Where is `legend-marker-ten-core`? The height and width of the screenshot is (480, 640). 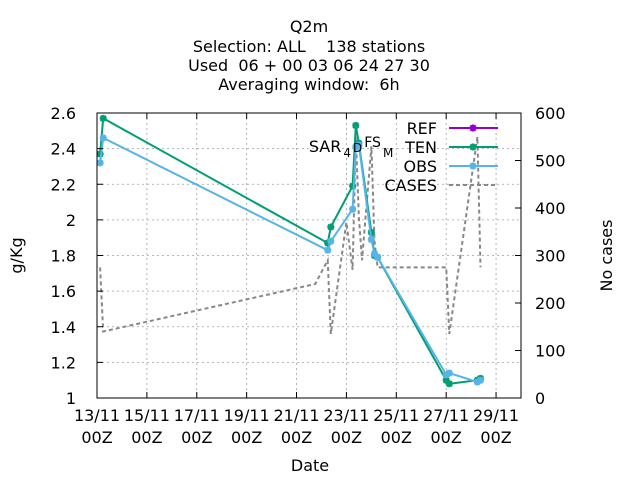
legend-marker-ten-core is located at coordinates (473, 147).